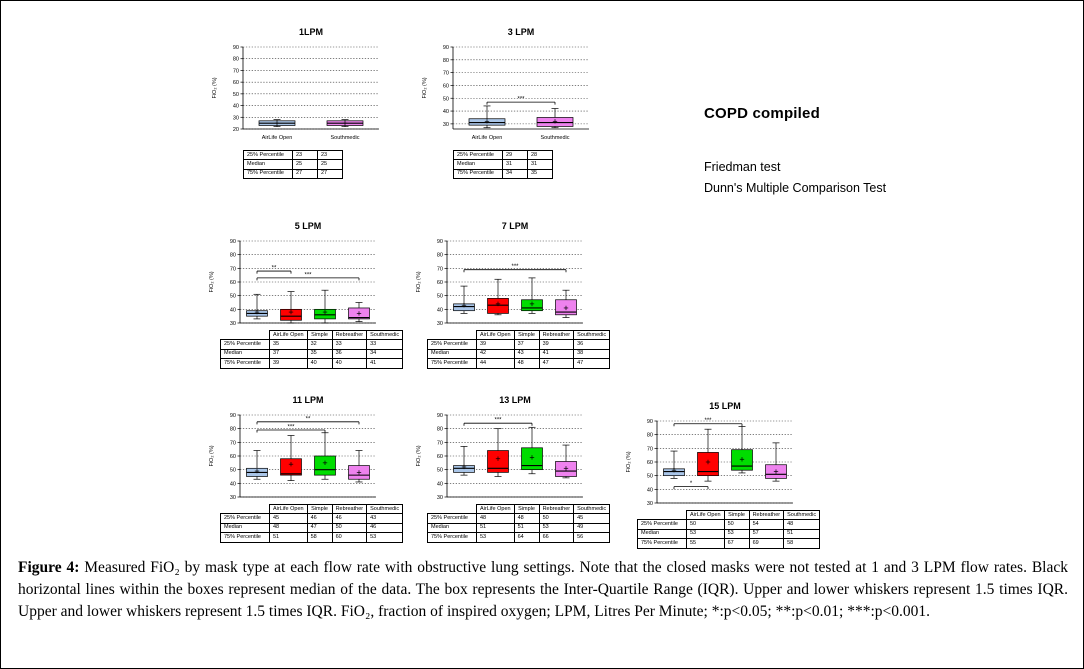 This screenshot has height=669, width=1084. Describe the element at coordinates (515, 400) in the screenshot. I see `plot-title: 13 LPM` at that location.